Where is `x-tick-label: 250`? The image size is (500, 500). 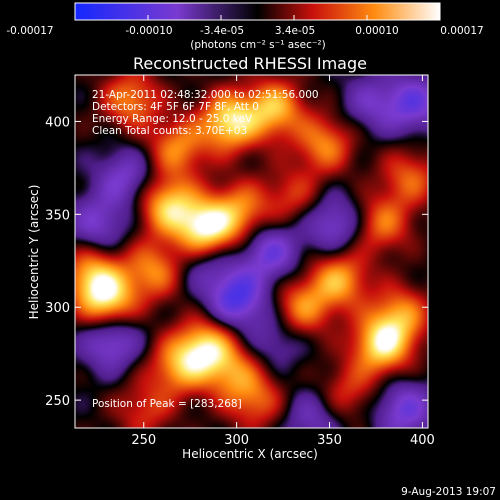
x-tick-label: 250 is located at coordinates (143, 440).